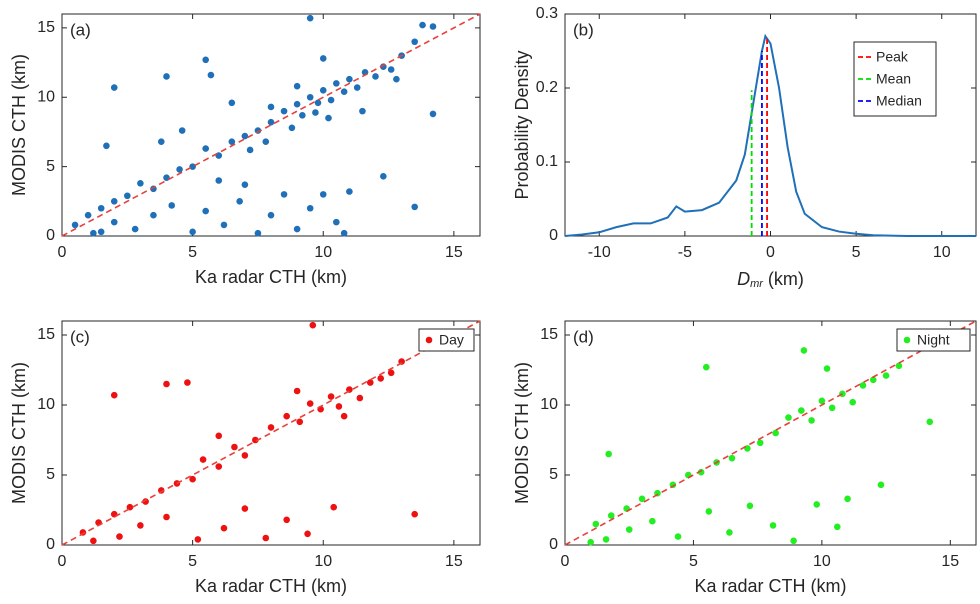 The height and width of the screenshot is (604, 980). Describe the element at coordinates (565, 561) in the screenshot. I see `x-tick-label: 0` at that location.